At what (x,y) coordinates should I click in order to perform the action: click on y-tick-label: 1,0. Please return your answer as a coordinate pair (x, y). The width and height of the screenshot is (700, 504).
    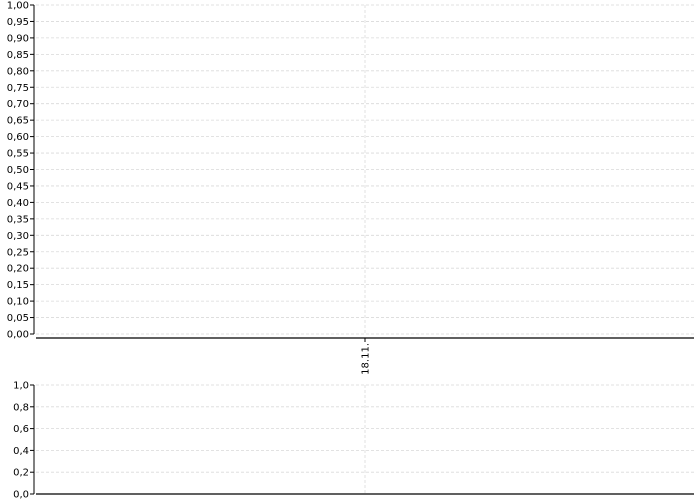
    Looking at the image, I should click on (21, 386).